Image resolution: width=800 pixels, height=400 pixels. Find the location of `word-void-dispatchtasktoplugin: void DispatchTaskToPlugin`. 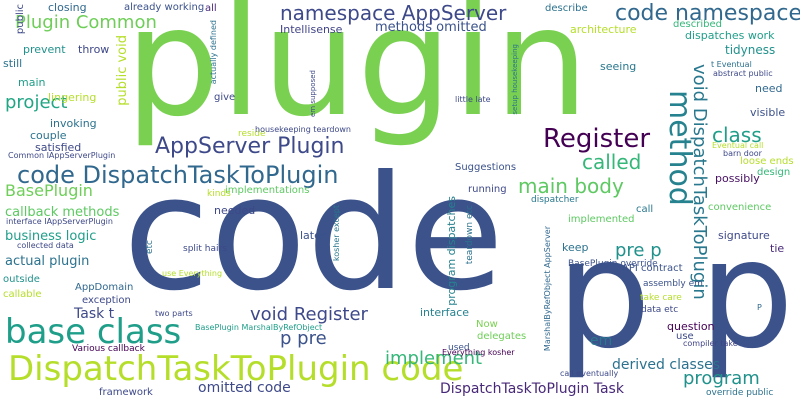

word-void-dispatchtasktoplugin: void DispatchTaskToPlugin is located at coordinates (699, 182).